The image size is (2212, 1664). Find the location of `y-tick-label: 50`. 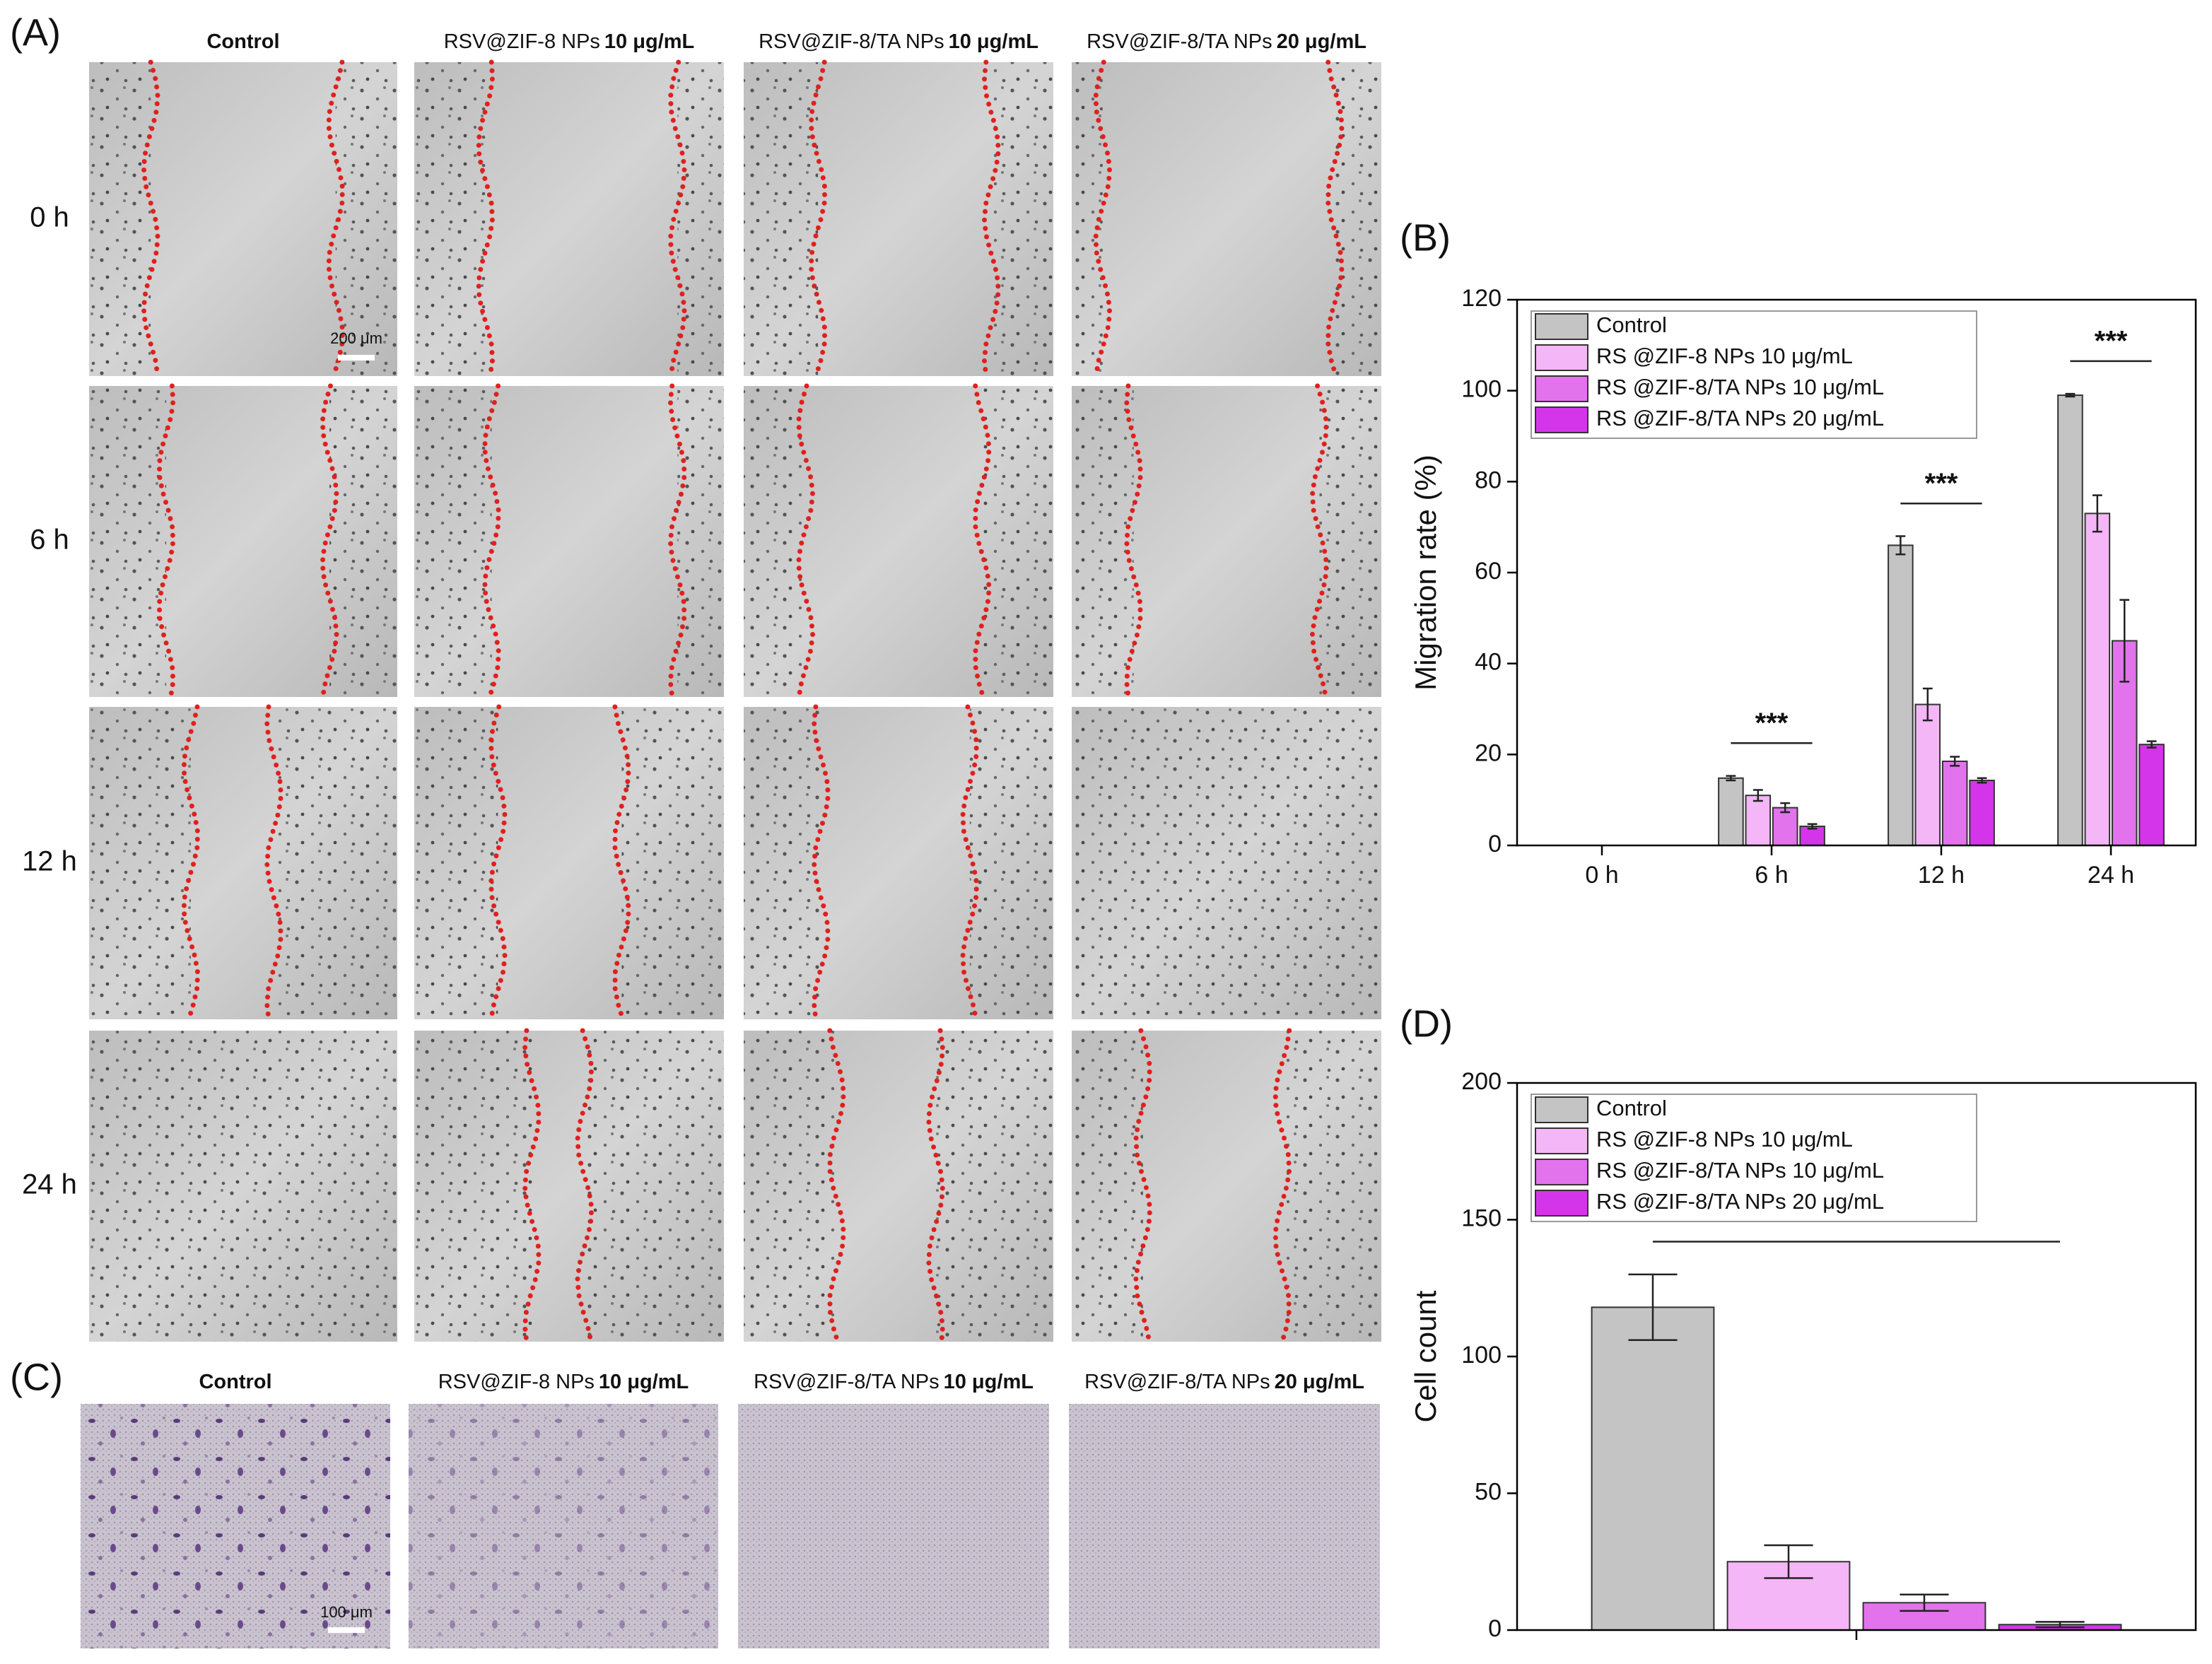

y-tick-label: 50 is located at coordinates (1488, 1491).